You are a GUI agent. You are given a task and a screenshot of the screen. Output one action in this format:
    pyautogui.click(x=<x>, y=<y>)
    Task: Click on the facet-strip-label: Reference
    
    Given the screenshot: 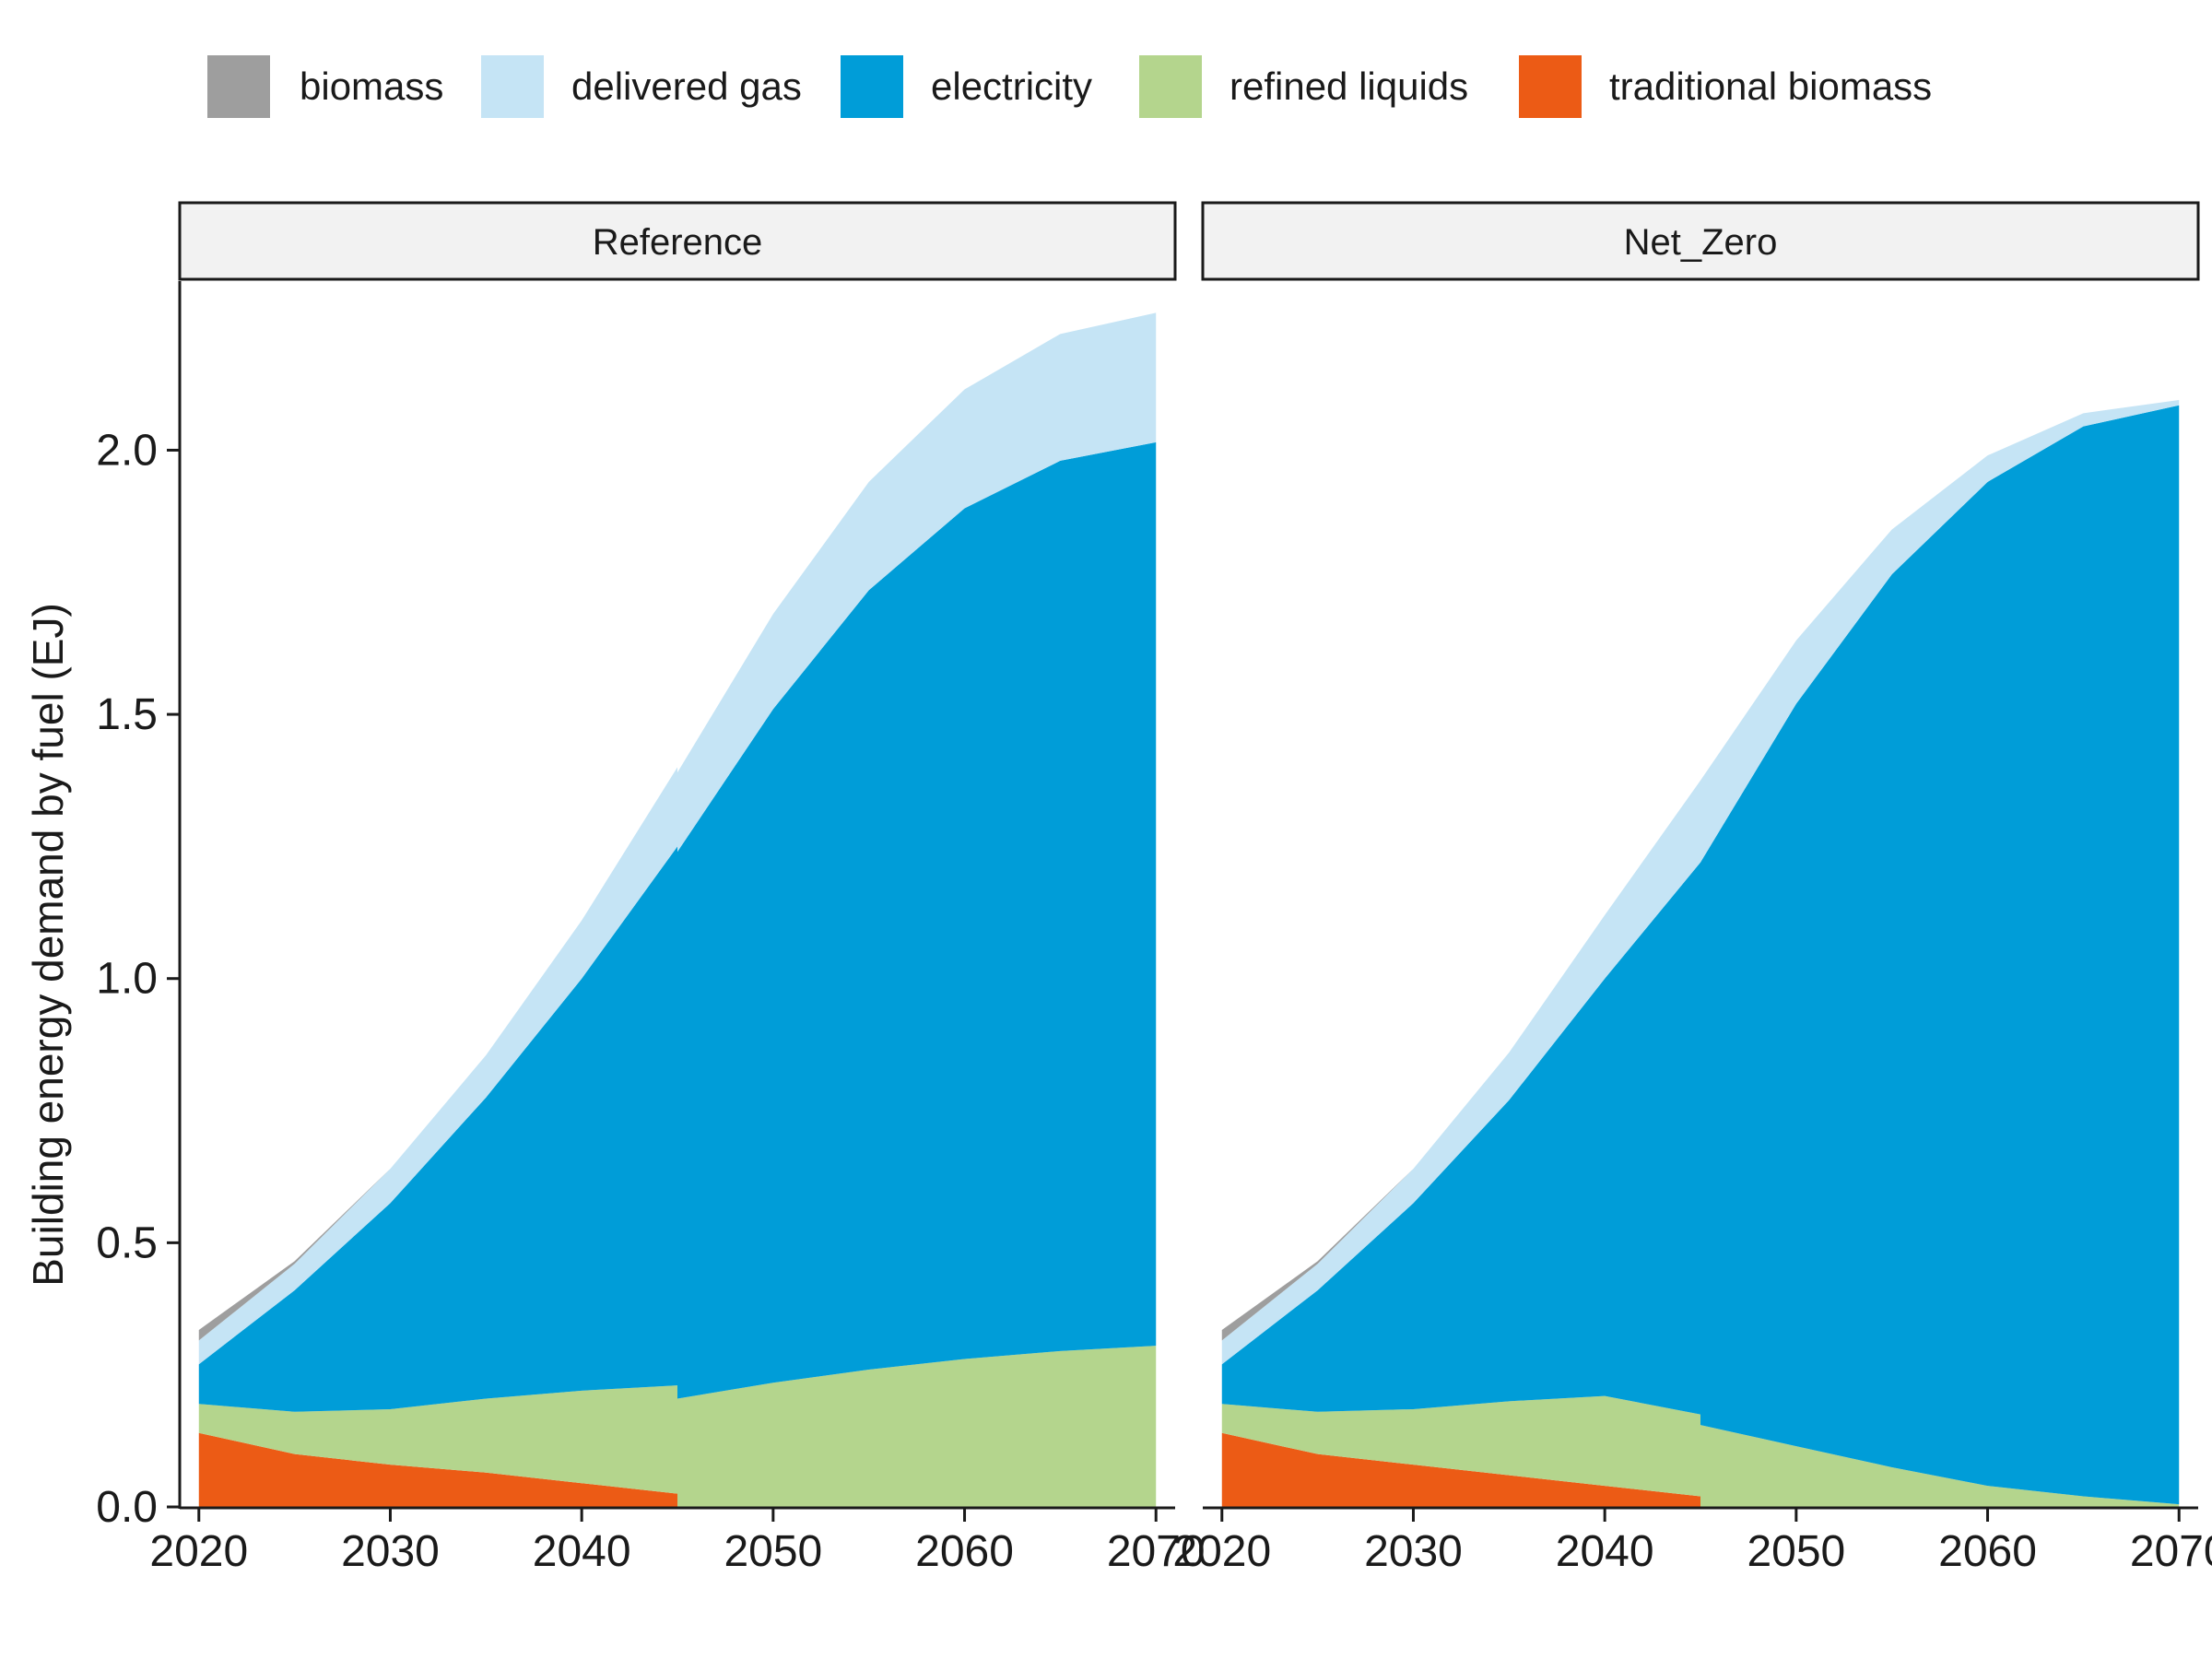 What is the action you would take?
    pyautogui.click(x=678, y=242)
    